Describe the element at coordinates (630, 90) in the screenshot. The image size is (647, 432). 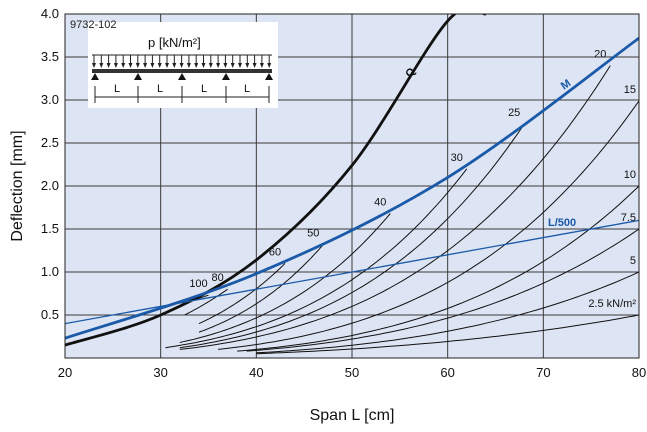
I see `load-curve-label: 15` at that location.